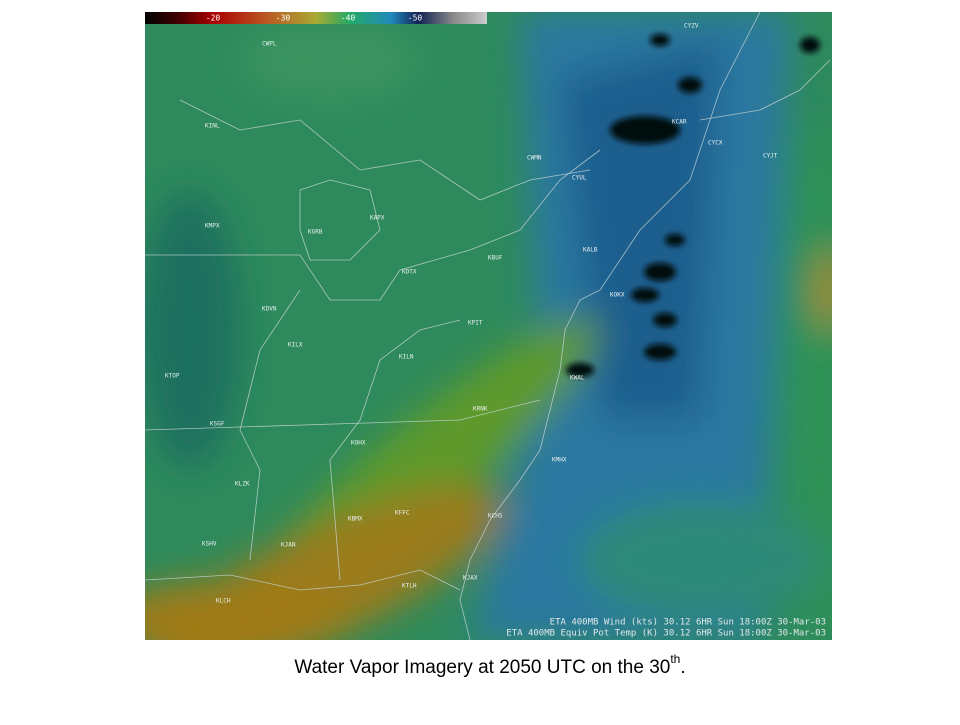  Describe the element at coordinates (295, 345) in the screenshot. I see `station-label: KILX` at that location.